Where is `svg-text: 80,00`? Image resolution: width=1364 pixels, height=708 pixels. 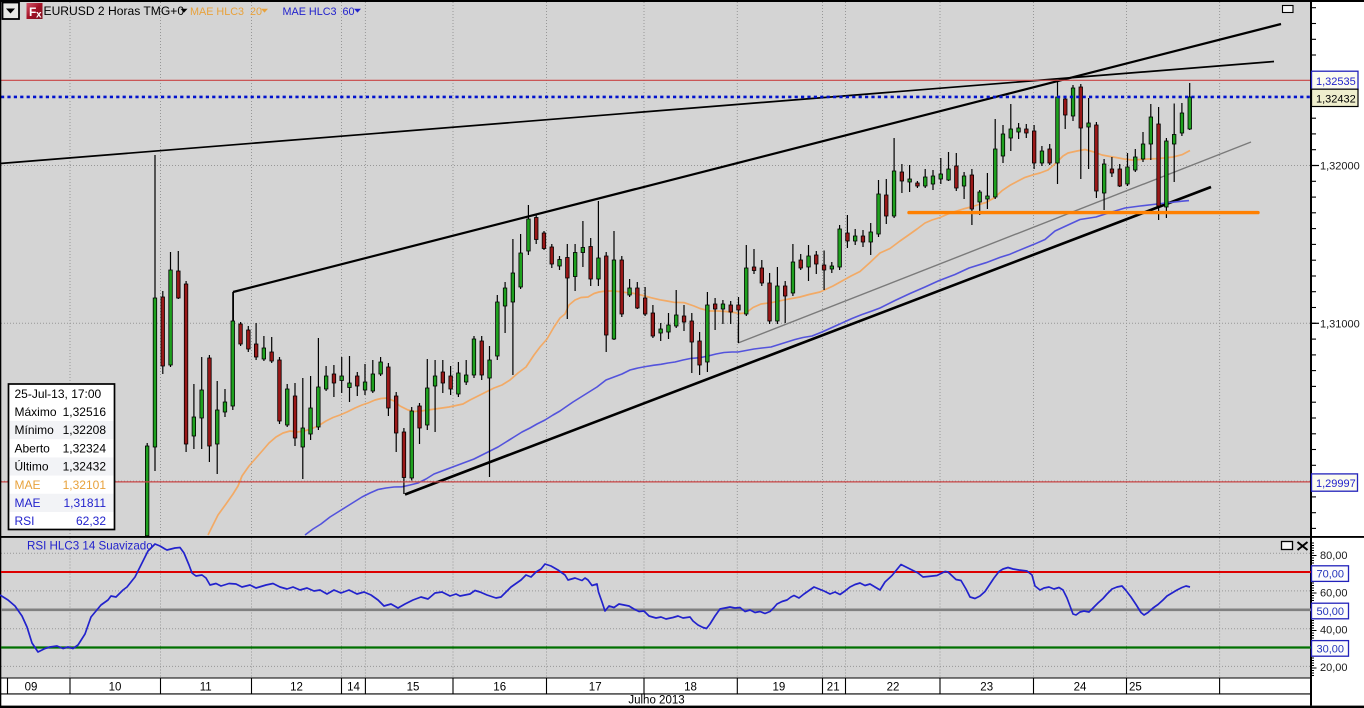 svg-text: 80,00 is located at coordinates (1334, 556).